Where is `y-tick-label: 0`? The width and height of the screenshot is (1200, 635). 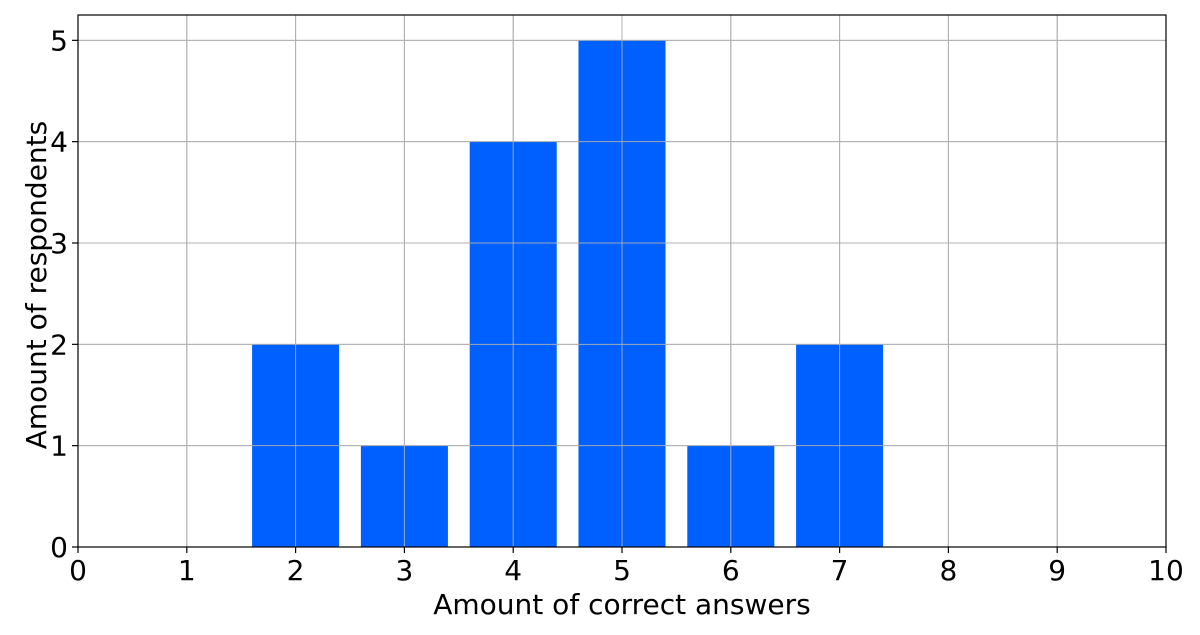 y-tick-label: 0 is located at coordinates (59, 547).